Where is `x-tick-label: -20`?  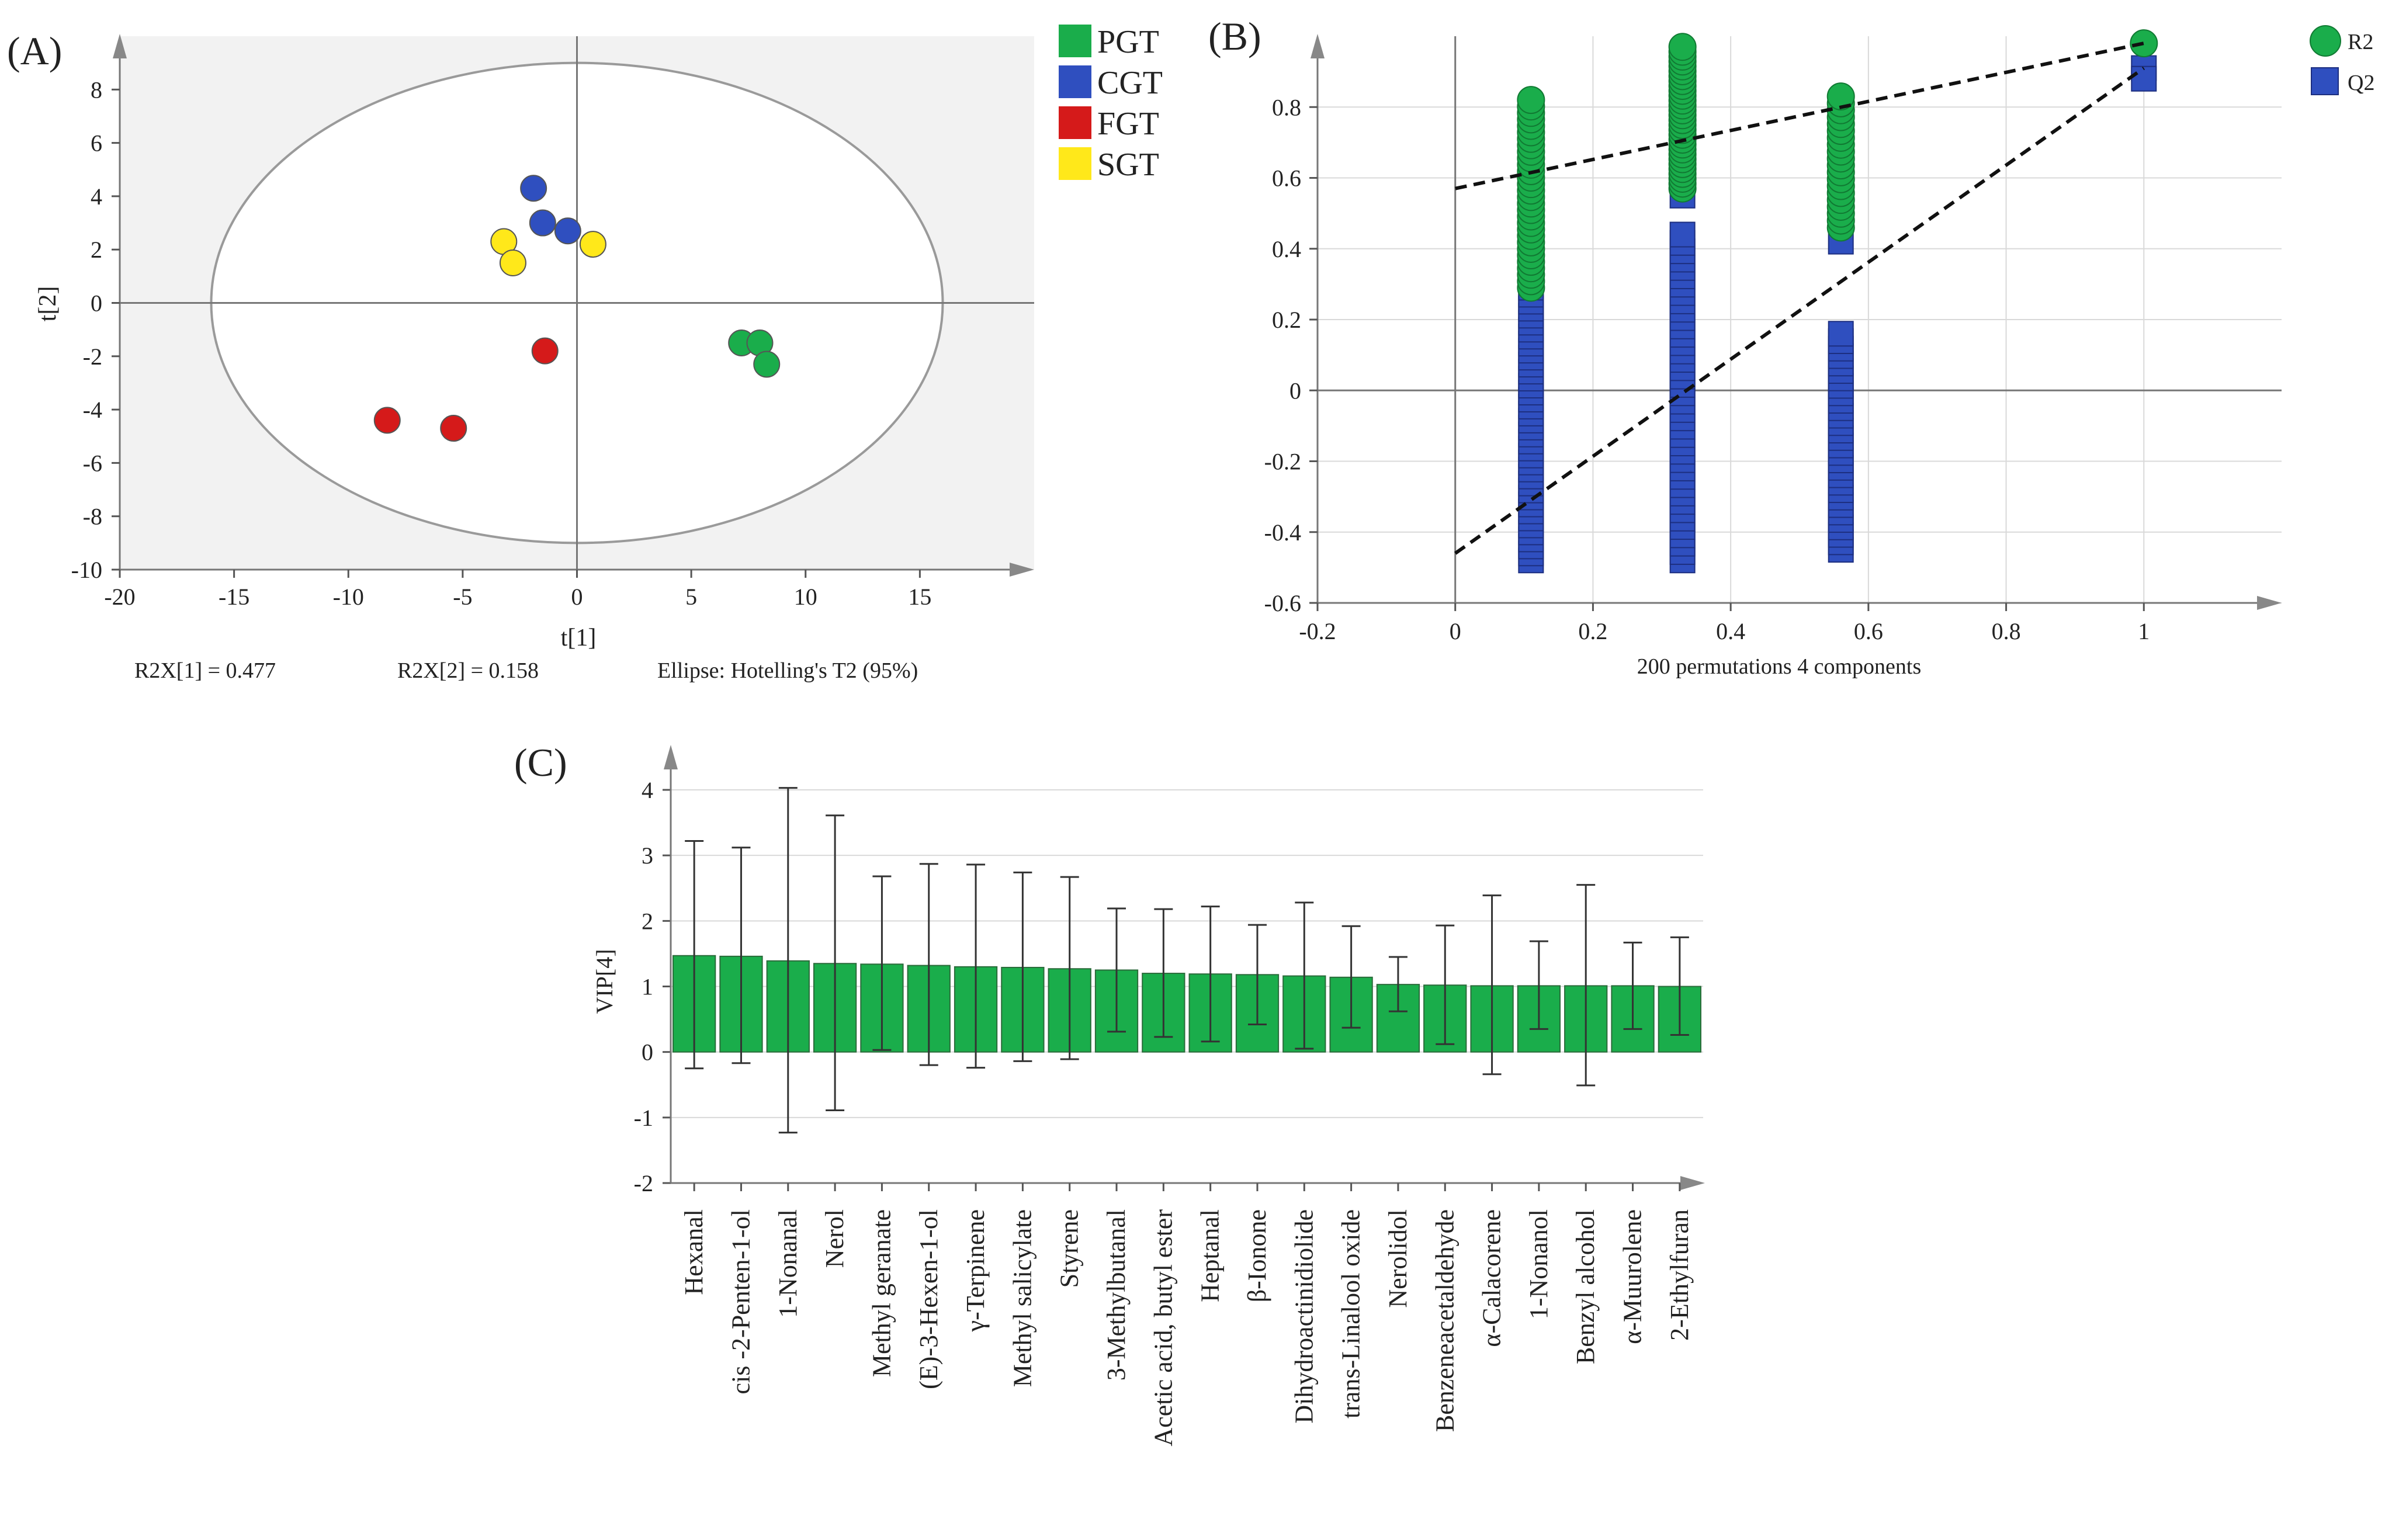
x-tick-label: -20 is located at coordinates (119, 597).